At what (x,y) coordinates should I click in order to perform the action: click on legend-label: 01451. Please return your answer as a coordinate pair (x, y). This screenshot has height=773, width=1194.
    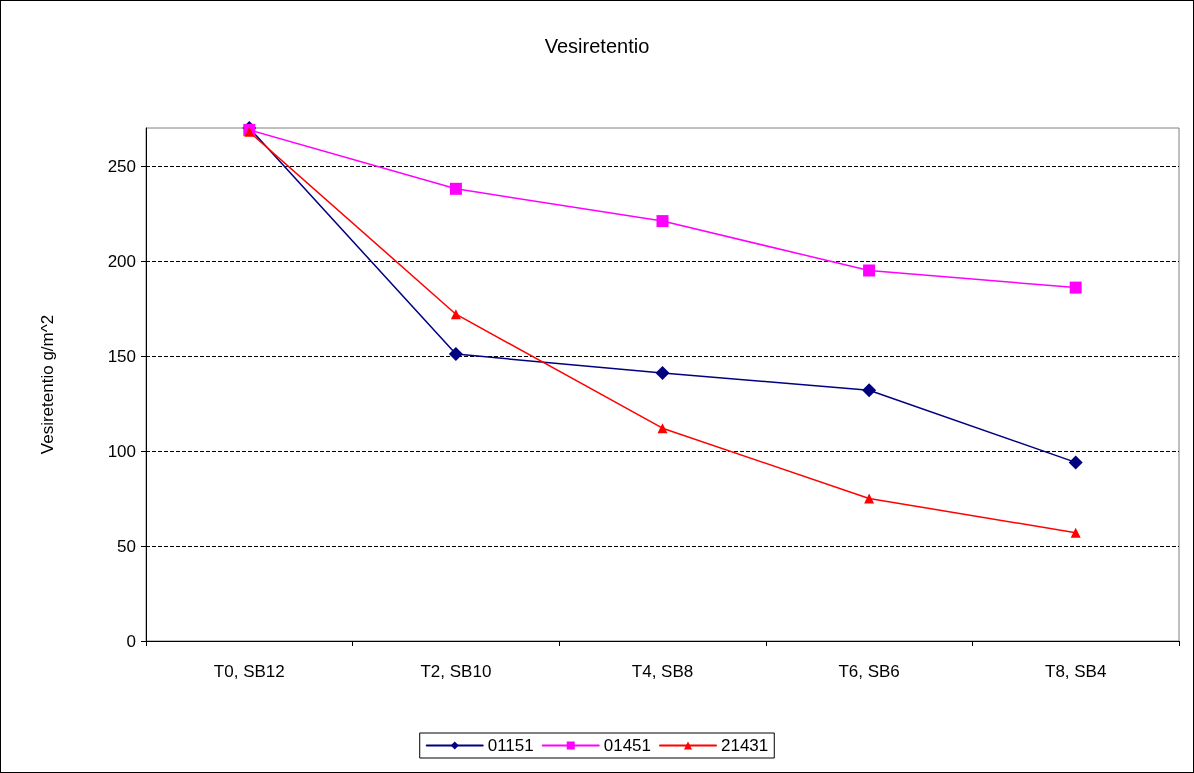
    Looking at the image, I should click on (627, 745).